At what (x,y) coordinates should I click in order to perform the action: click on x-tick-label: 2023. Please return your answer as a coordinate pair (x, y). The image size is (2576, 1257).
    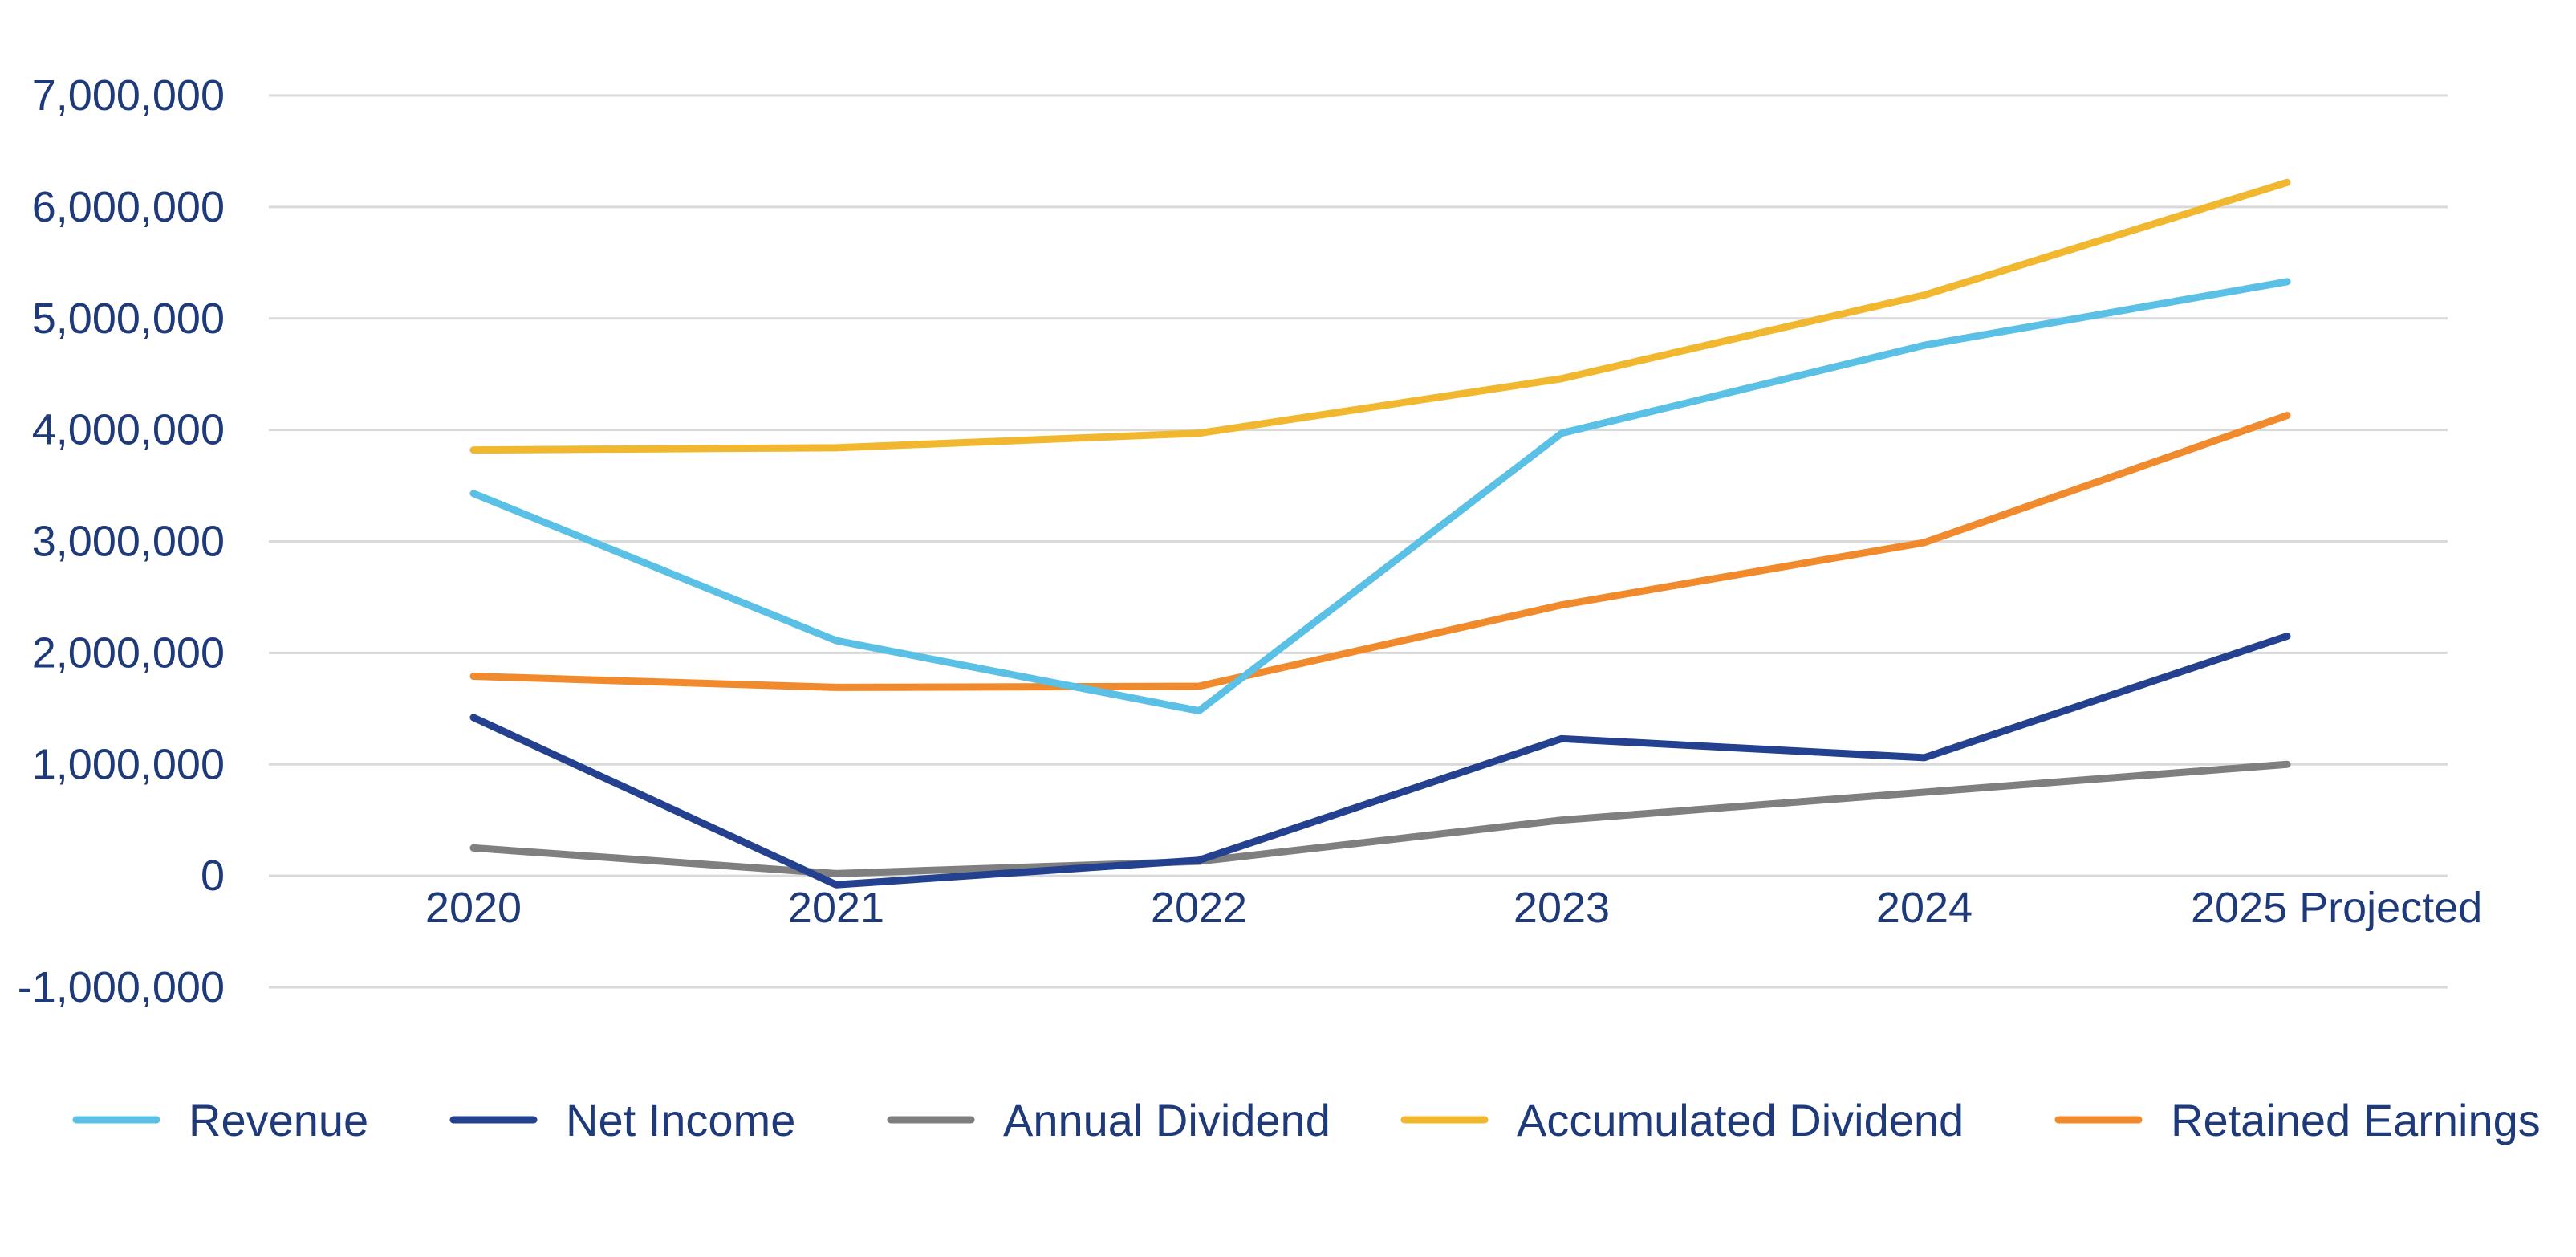
    Looking at the image, I should click on (1562, 908).